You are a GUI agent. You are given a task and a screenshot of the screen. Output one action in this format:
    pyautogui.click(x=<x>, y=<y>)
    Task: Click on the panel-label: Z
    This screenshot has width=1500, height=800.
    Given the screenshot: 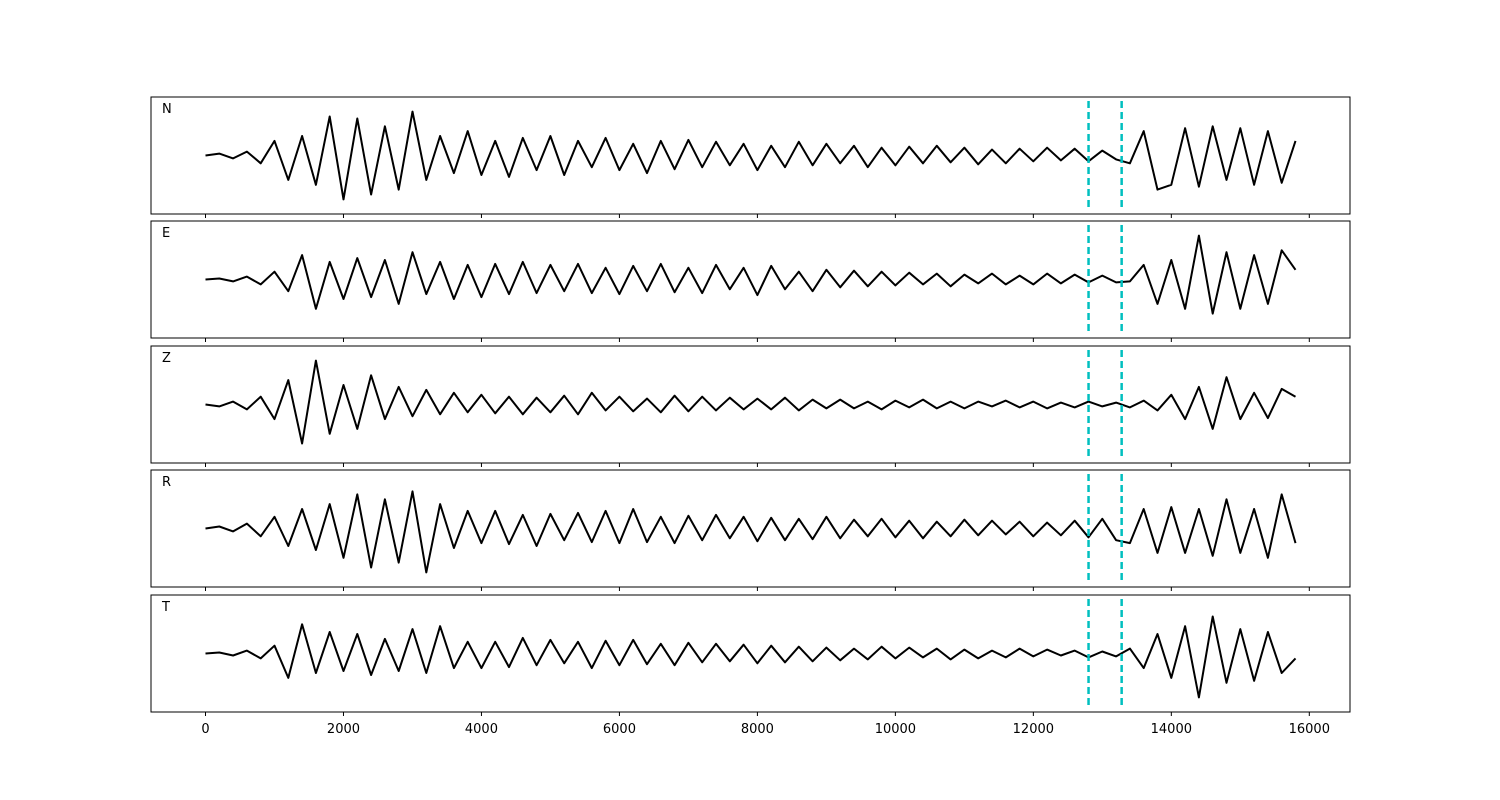 What is the action you would take?
    pyautogui.click(x=166, y=358)
    